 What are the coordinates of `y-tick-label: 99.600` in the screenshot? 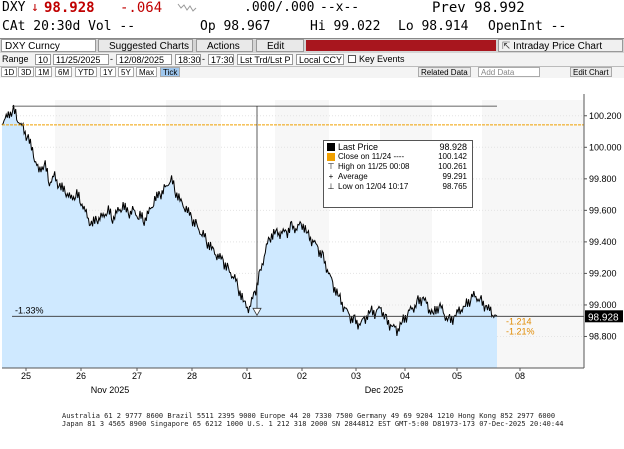 It's located at (603, 210).